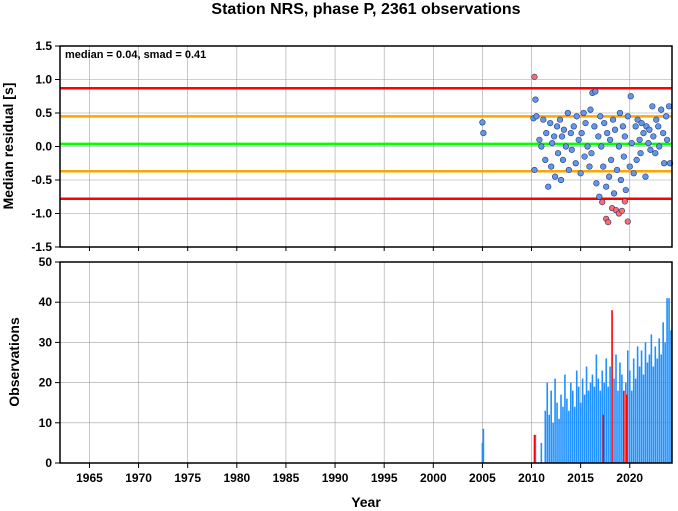  What do you see at coordinates (365, 9) in the screenshot?
I see `chart-title: Station NRS, phase P, 2361 observations` at bounding box center [365, 9].